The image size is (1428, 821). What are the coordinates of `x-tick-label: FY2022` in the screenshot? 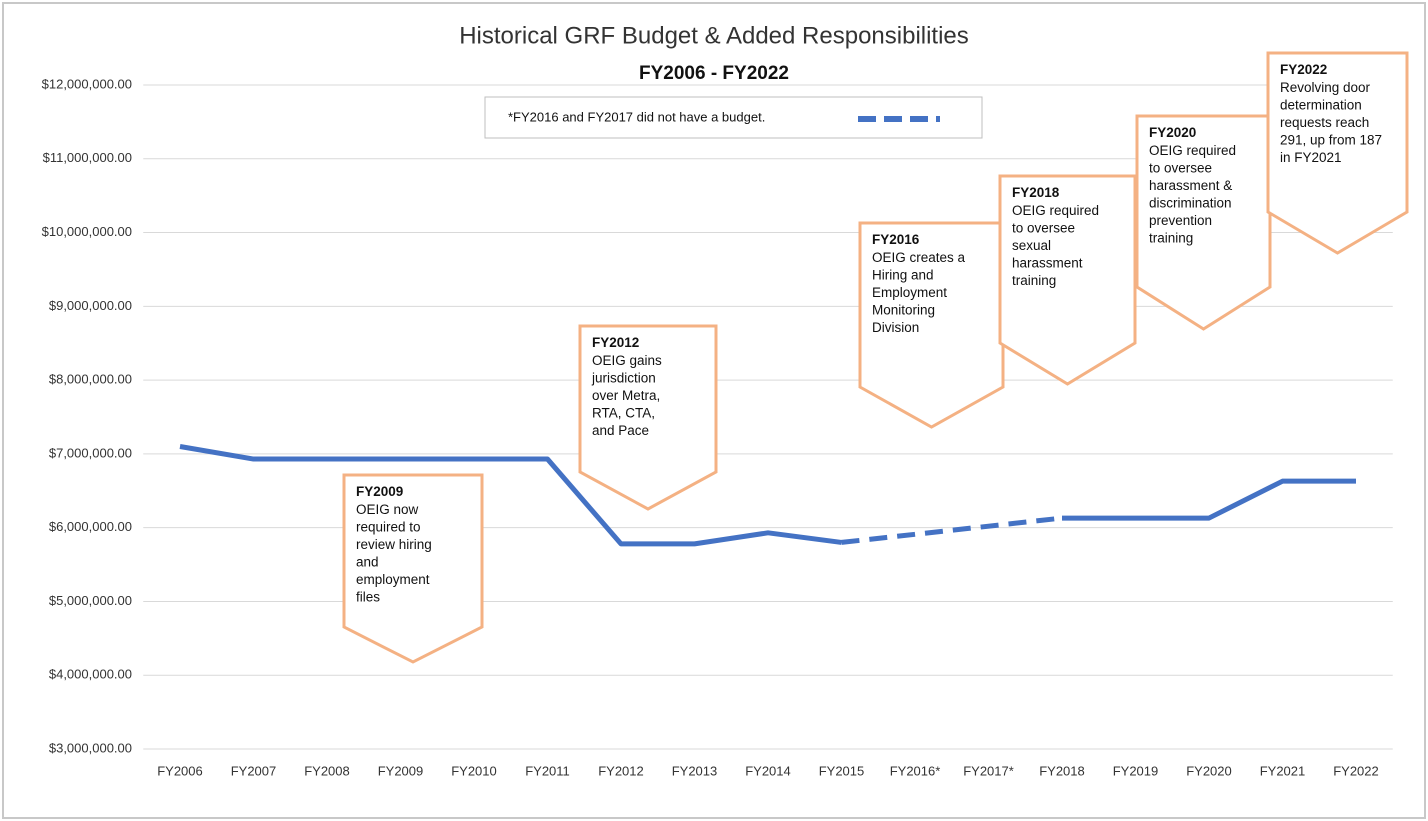 It's located at (1356, 770).